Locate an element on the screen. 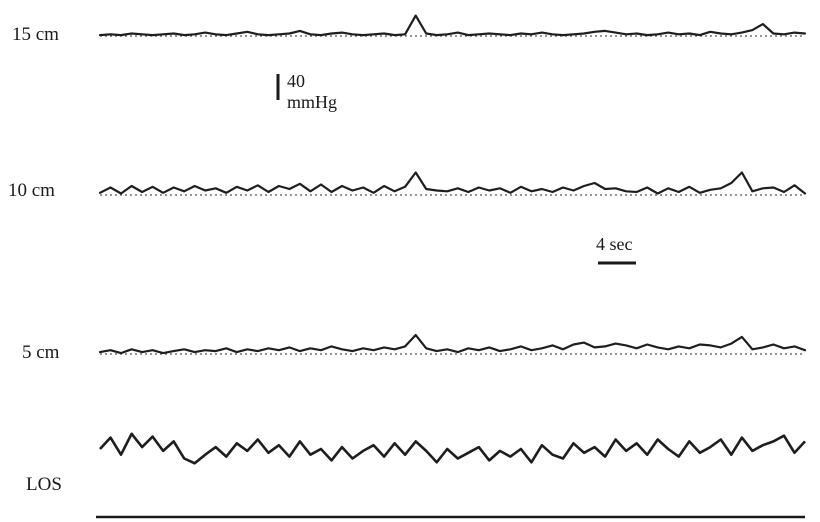 The height and width of the screenshot is (522, 820). channel-label-los: LOS is located at coordinates (44, 484).